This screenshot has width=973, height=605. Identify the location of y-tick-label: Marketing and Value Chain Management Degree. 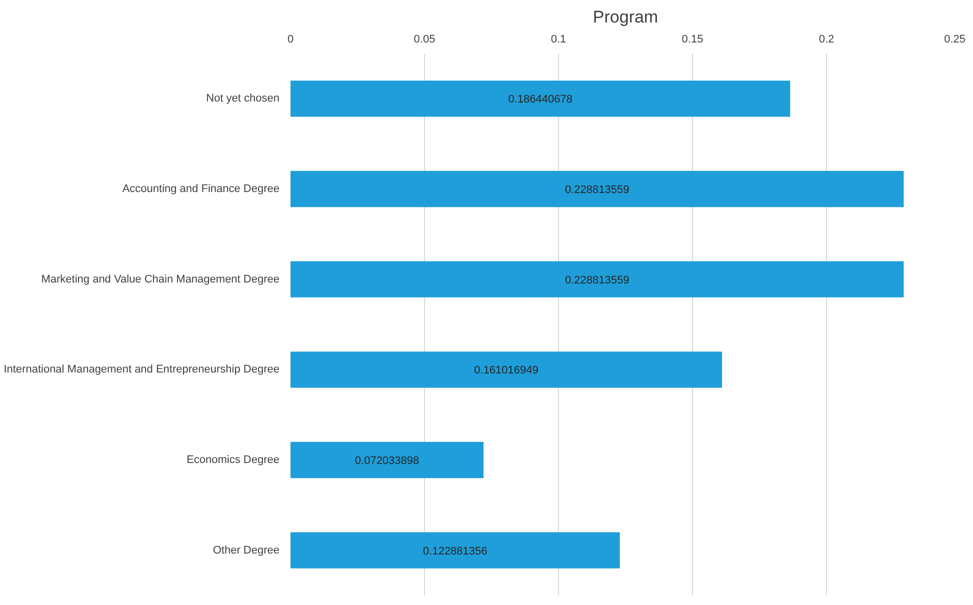
(160, 279).